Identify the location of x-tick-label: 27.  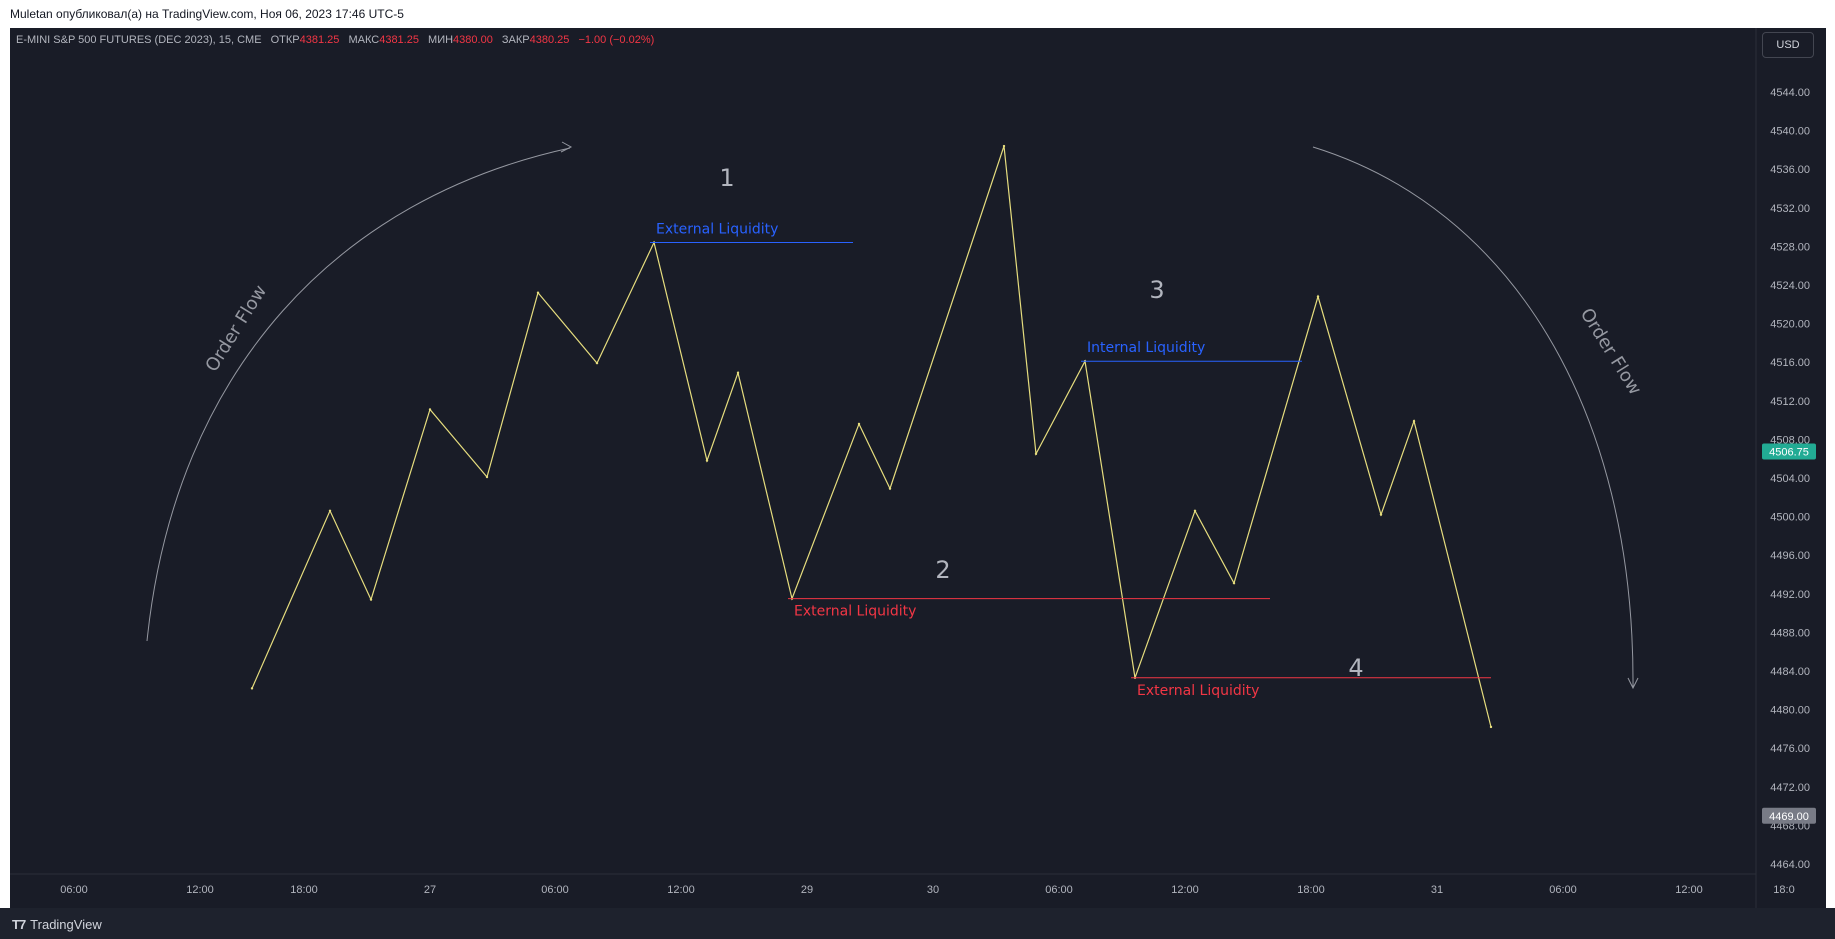
(430, 890).